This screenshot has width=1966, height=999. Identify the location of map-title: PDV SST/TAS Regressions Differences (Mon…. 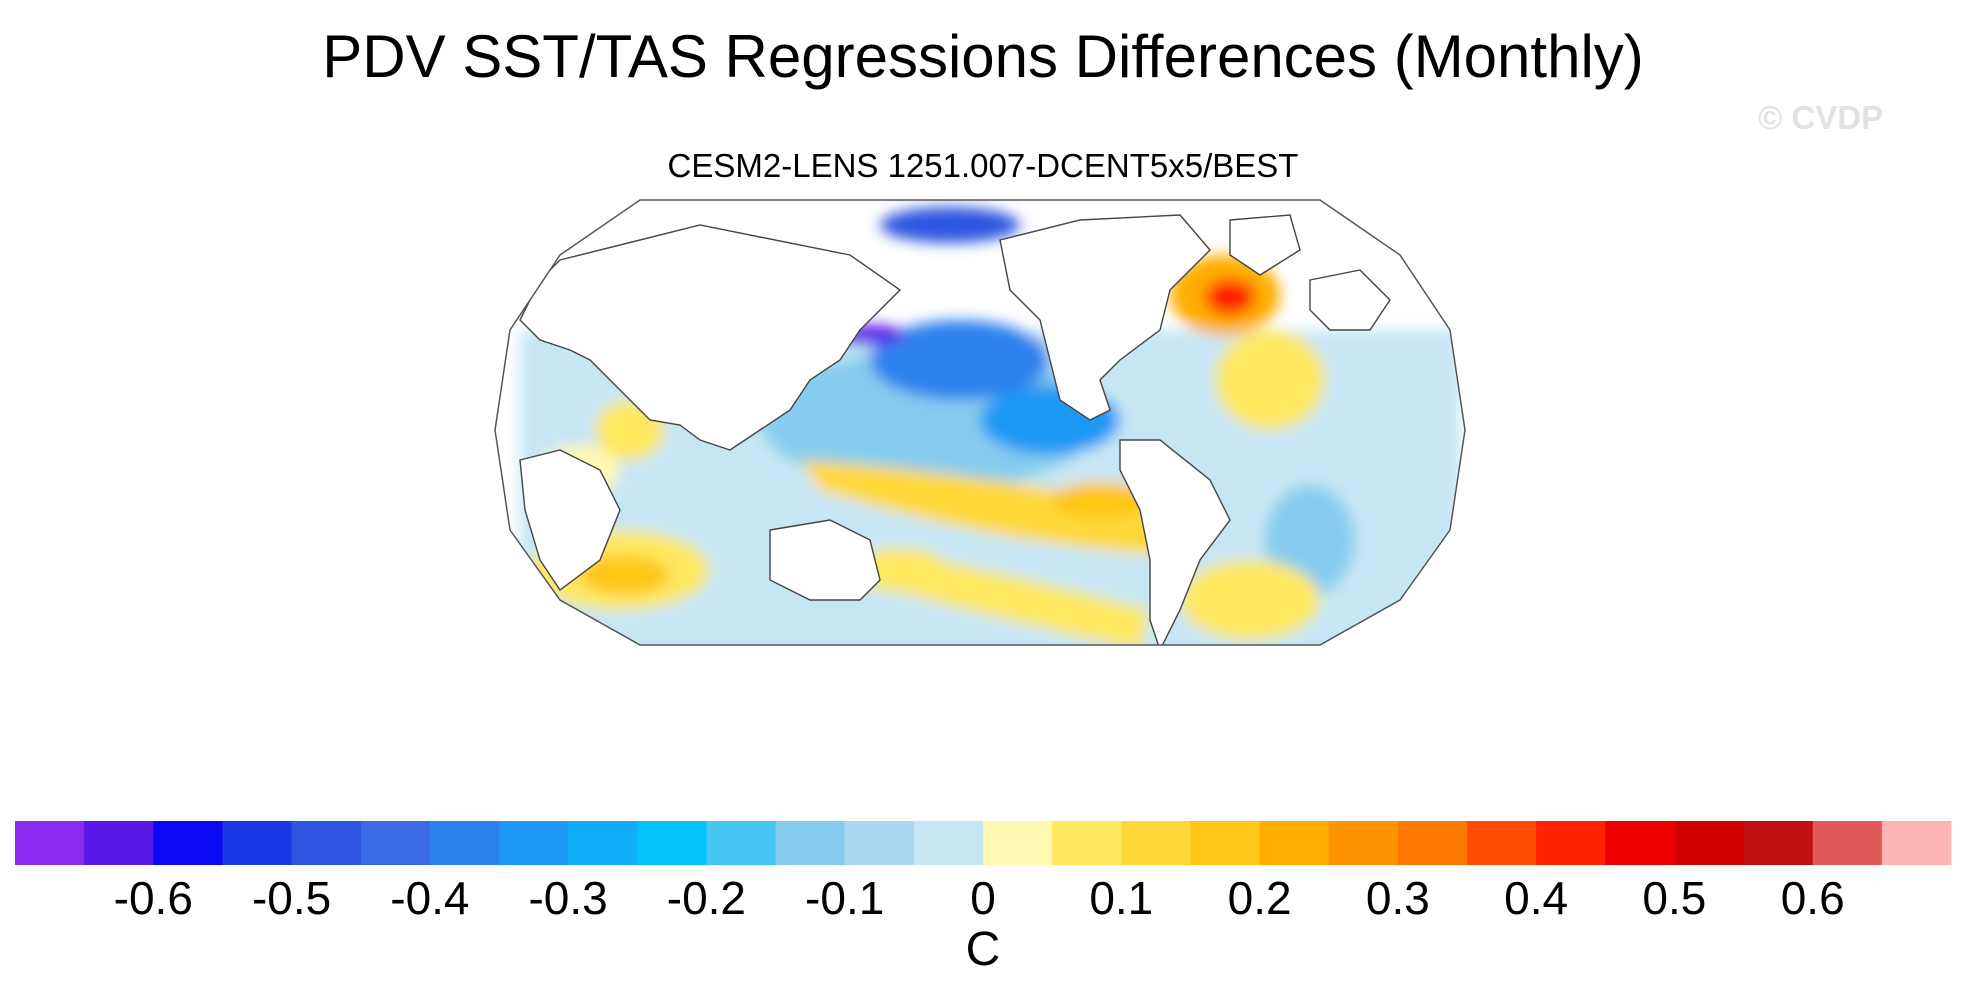
(983, 56).